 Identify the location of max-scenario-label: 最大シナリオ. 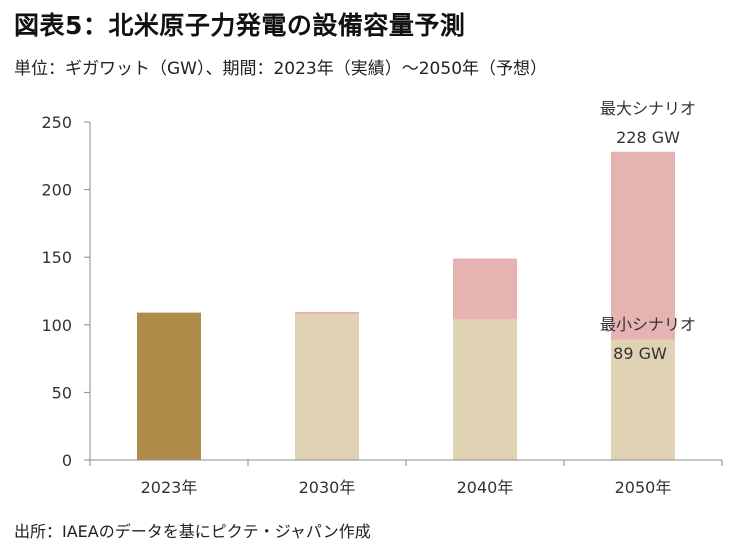
(648, 108).